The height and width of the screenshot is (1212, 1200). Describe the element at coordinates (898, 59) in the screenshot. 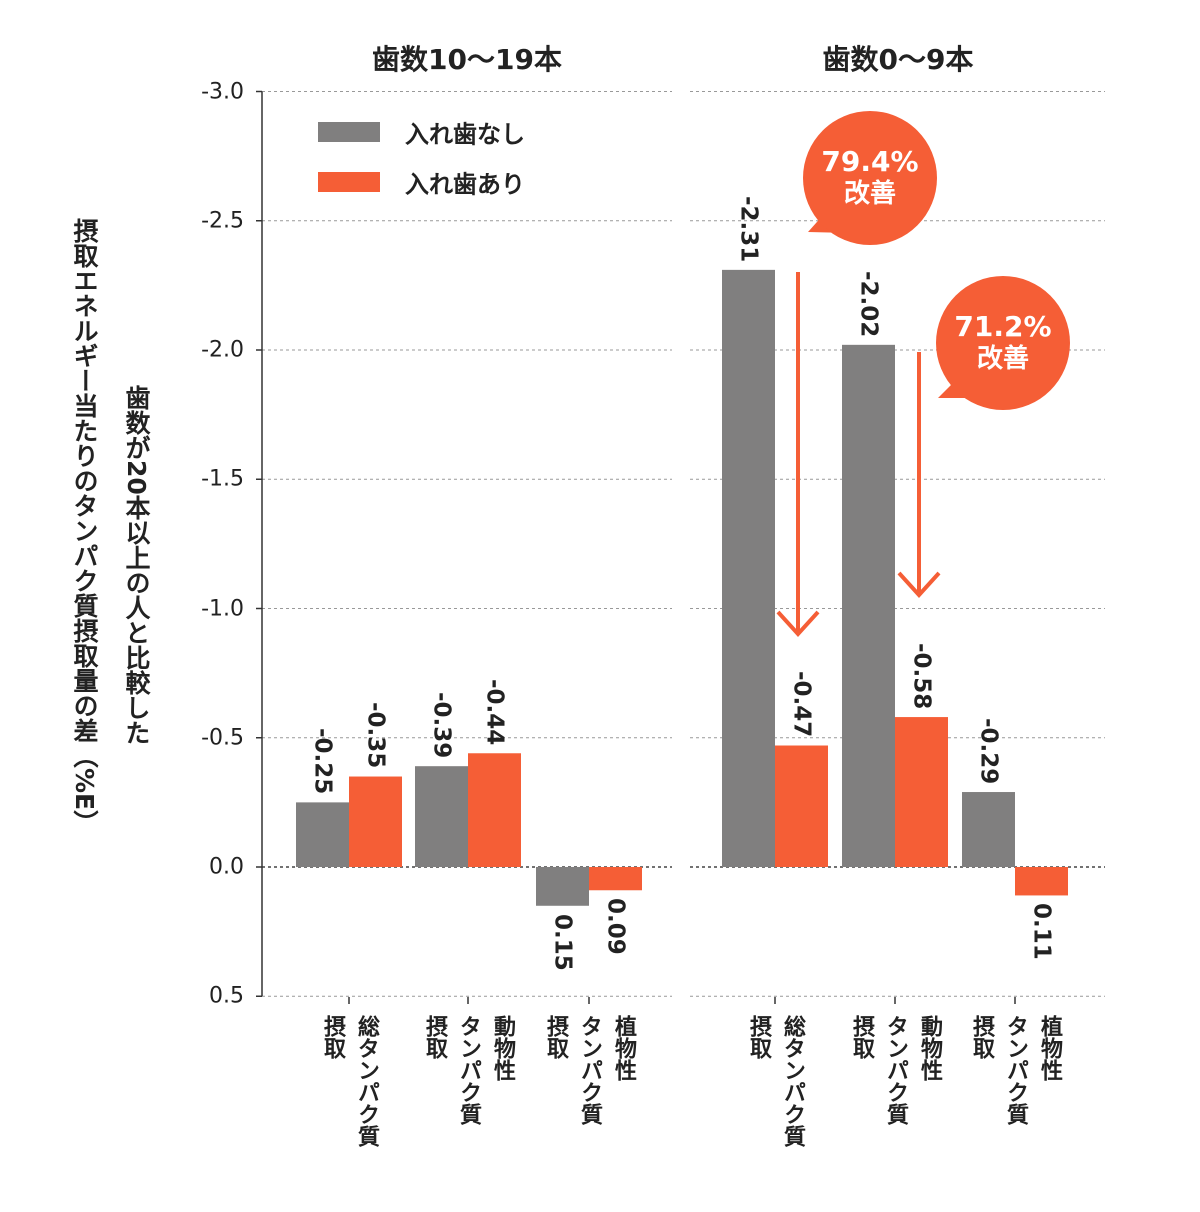

I see `panel-title-right: 歯数0～9本` at that location.